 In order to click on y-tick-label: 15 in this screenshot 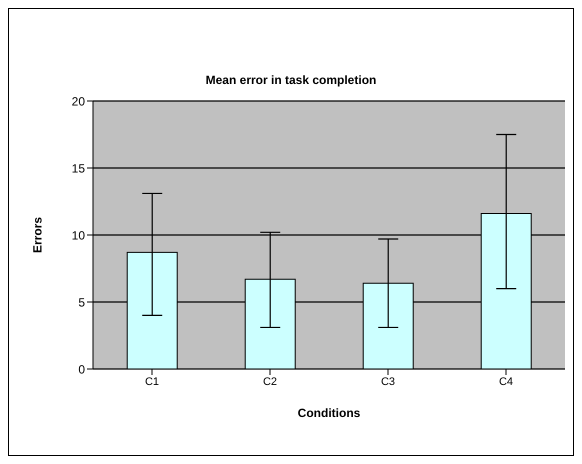, I will do `click(79, 168)`.